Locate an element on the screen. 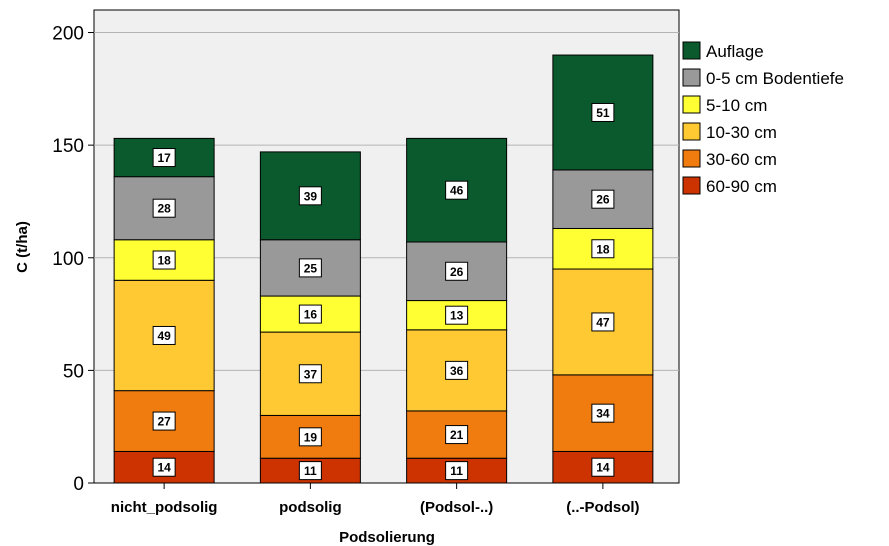 This screenshot has height=546, width=889. y-tick-label: 200 is located at coordinates (68, 34).